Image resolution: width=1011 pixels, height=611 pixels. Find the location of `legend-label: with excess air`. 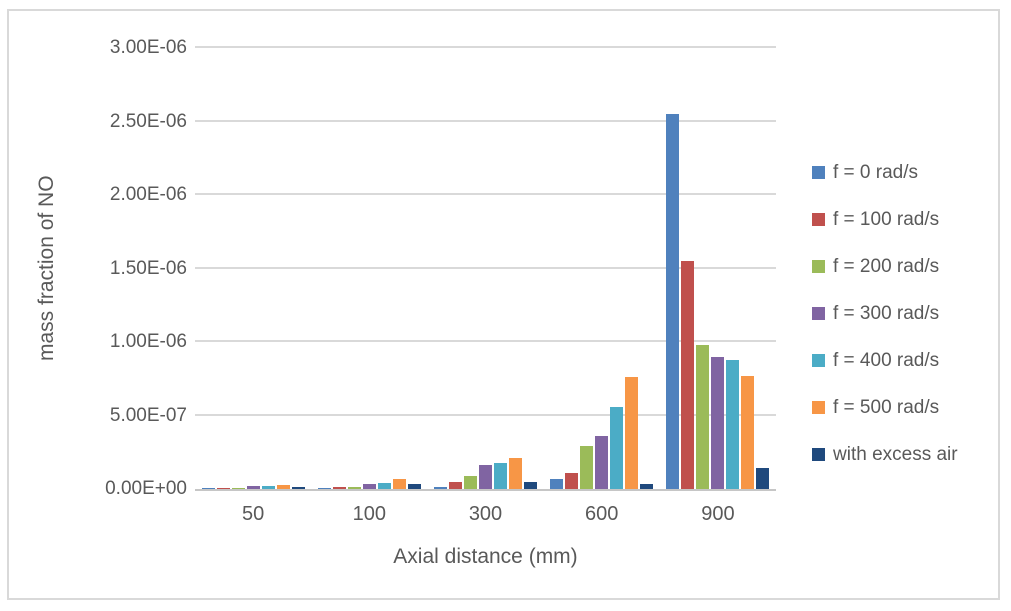

legend-label: with excess air is located at coordinates (895, 454).